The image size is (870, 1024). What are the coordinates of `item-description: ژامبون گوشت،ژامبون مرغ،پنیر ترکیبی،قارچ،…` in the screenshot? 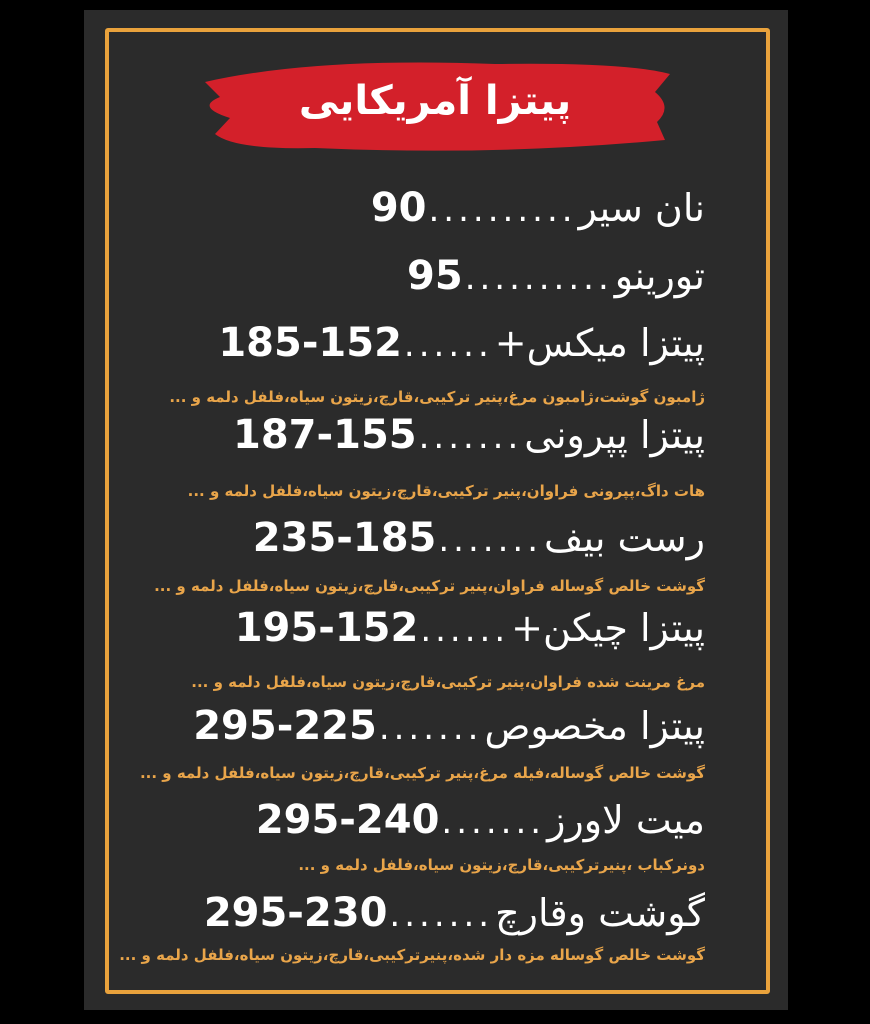 It's located at (437, 397).